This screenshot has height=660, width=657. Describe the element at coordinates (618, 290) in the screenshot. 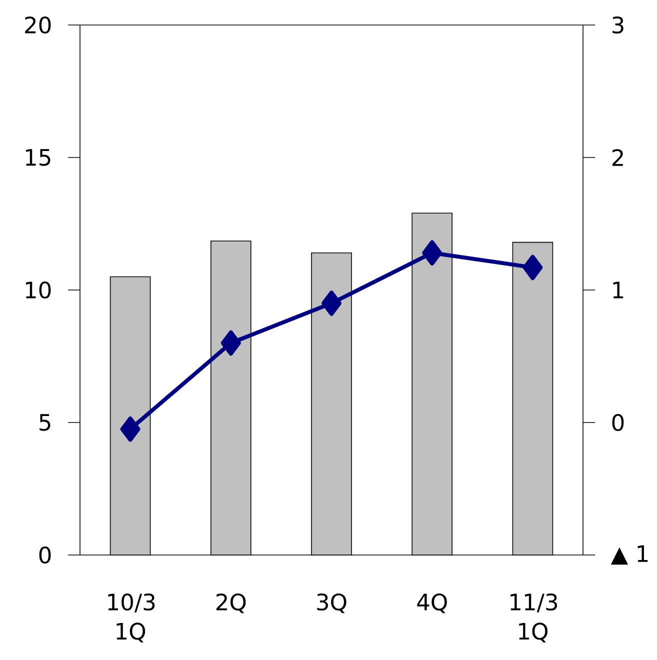

I see `y2-tick-label: 1` at that location.